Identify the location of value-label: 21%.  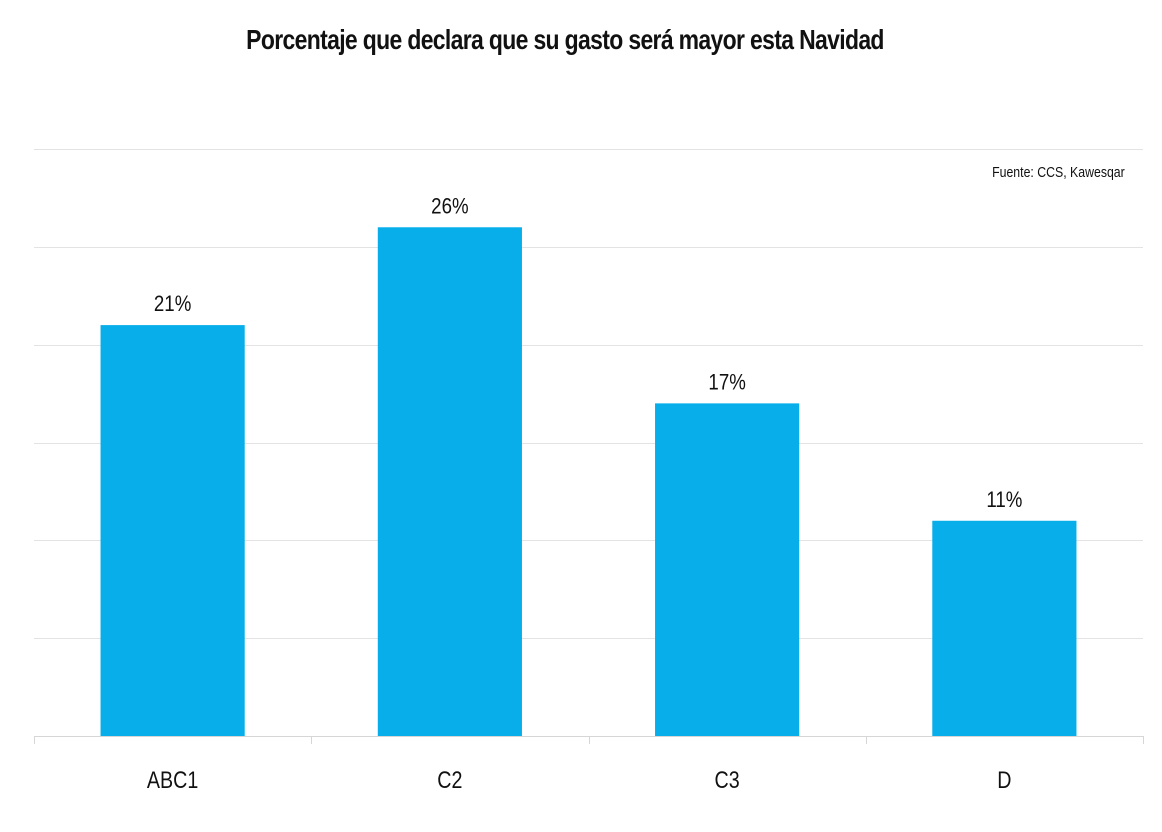
(172, 305).